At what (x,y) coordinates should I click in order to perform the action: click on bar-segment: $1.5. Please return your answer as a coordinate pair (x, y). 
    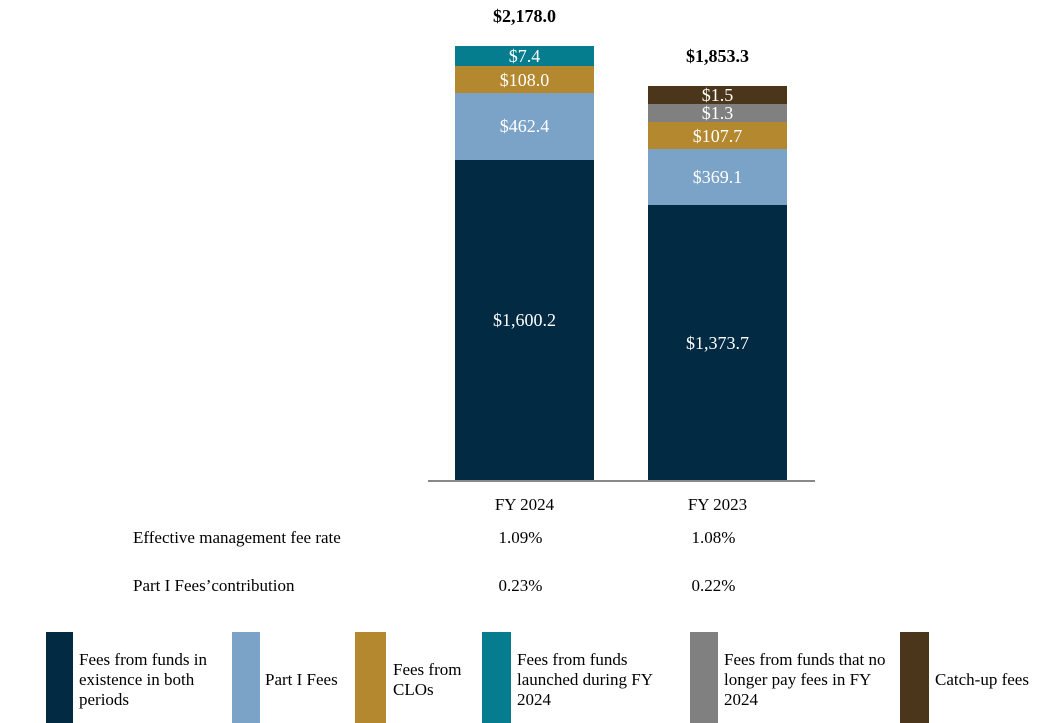
    Looking at the image, I should click on (717, 95).